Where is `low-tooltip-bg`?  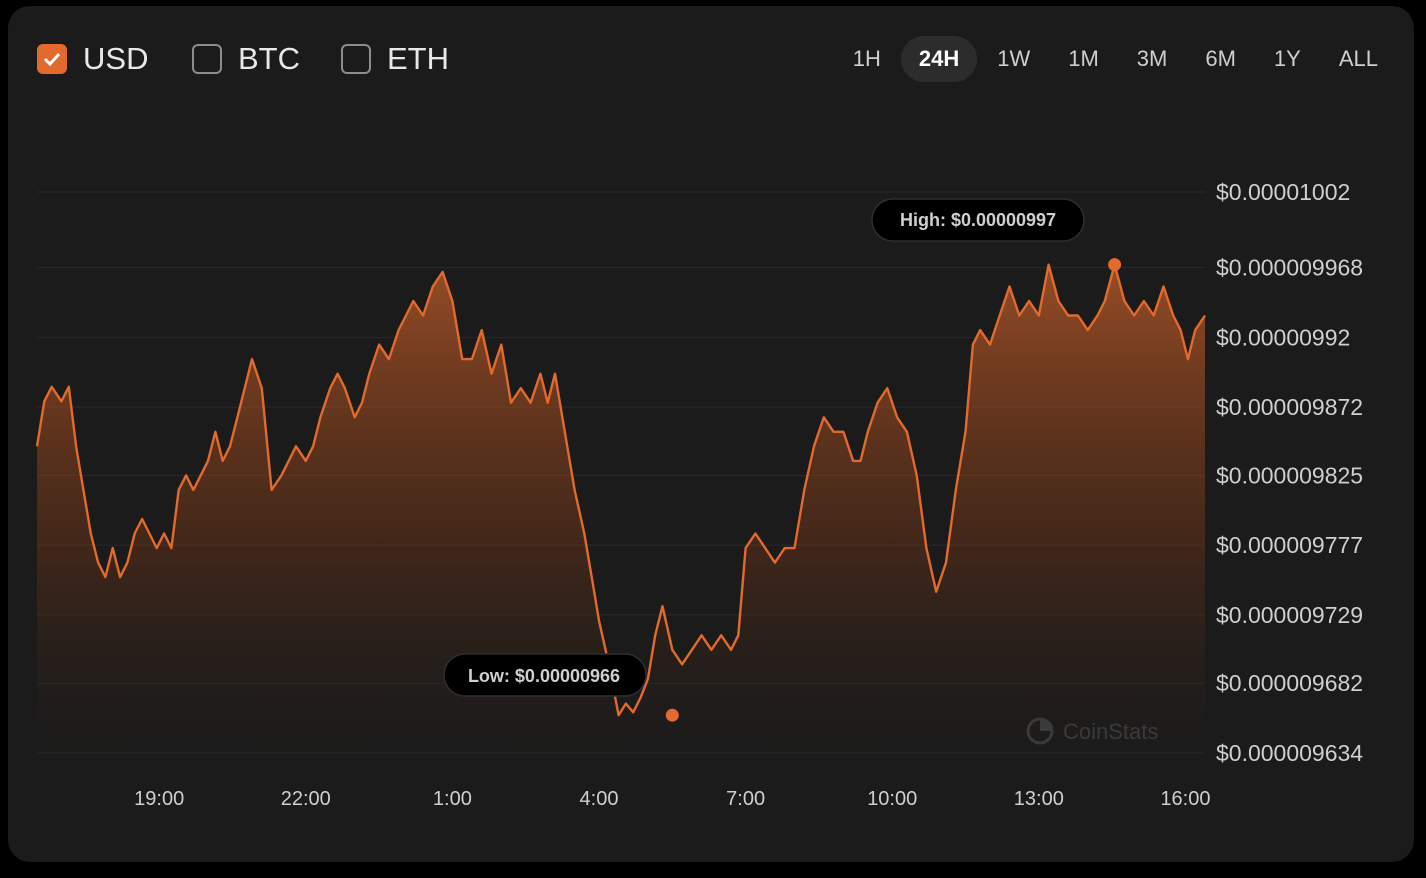 low-tooltip-bg is located at coordinates (545, 675).